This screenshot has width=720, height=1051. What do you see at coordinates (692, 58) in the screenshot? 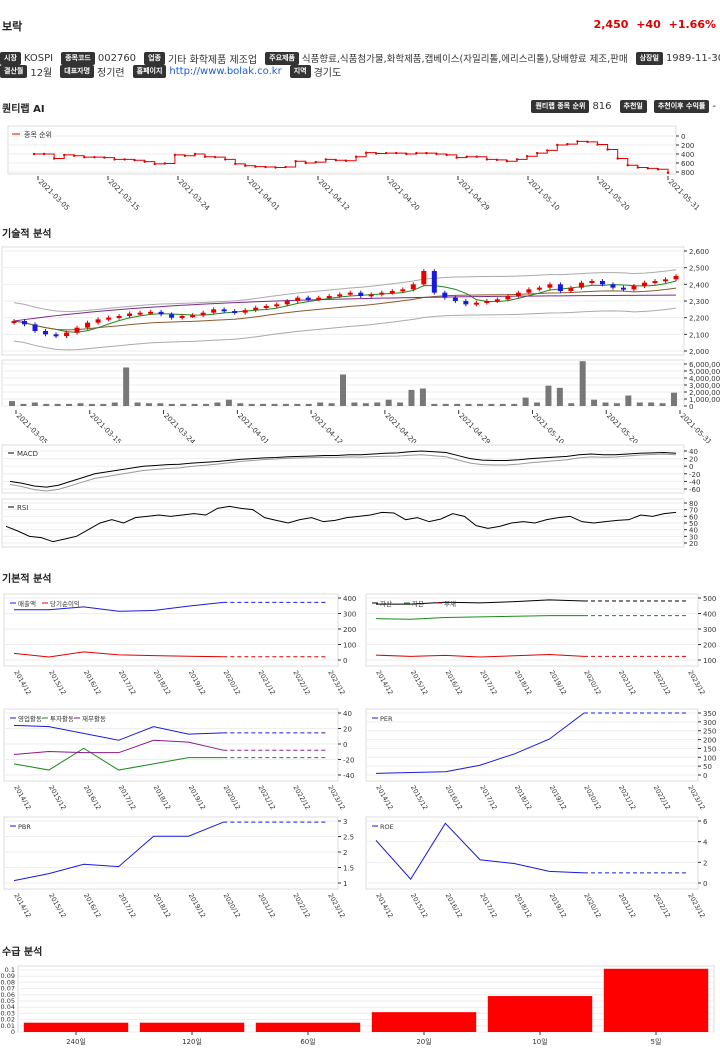
I see `listing-date-value: 1989-11-30` at bounding box center [692, 58].